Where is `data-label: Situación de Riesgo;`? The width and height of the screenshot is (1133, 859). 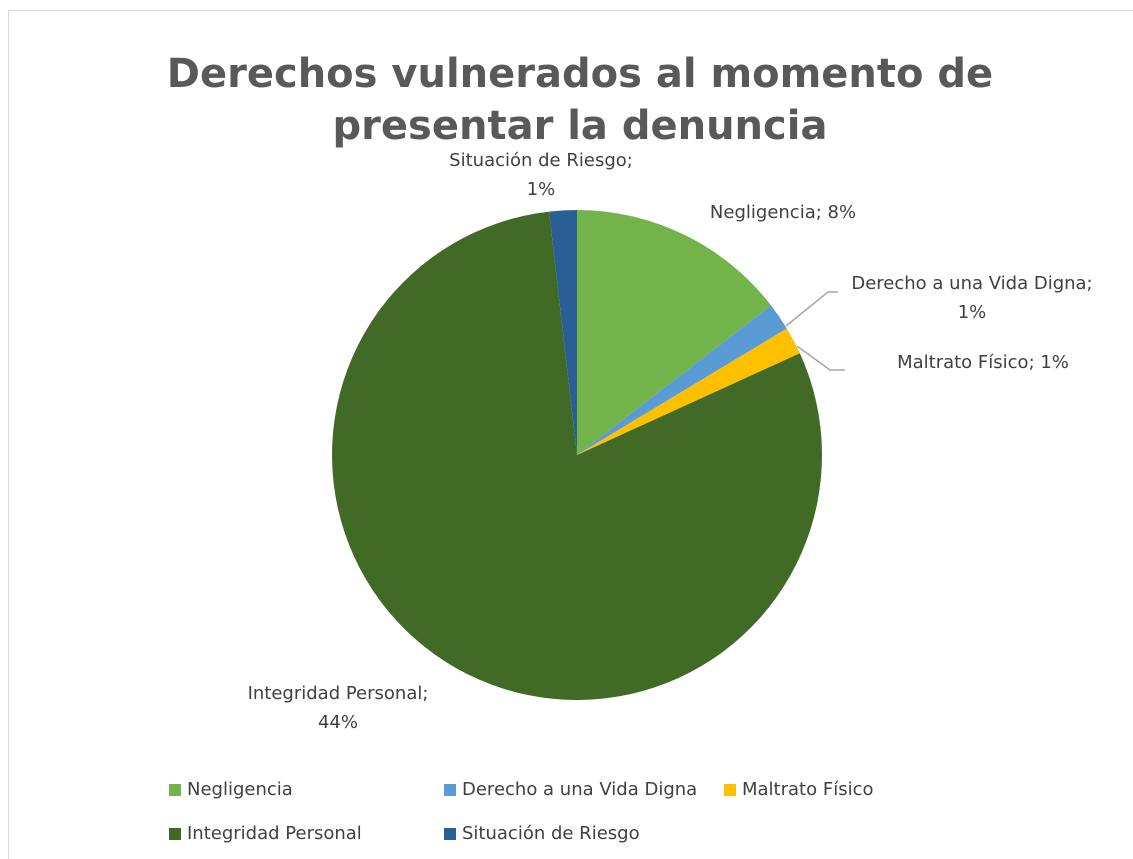
data-label: Situación de Riesgo; is located at coordinates (541, 160).